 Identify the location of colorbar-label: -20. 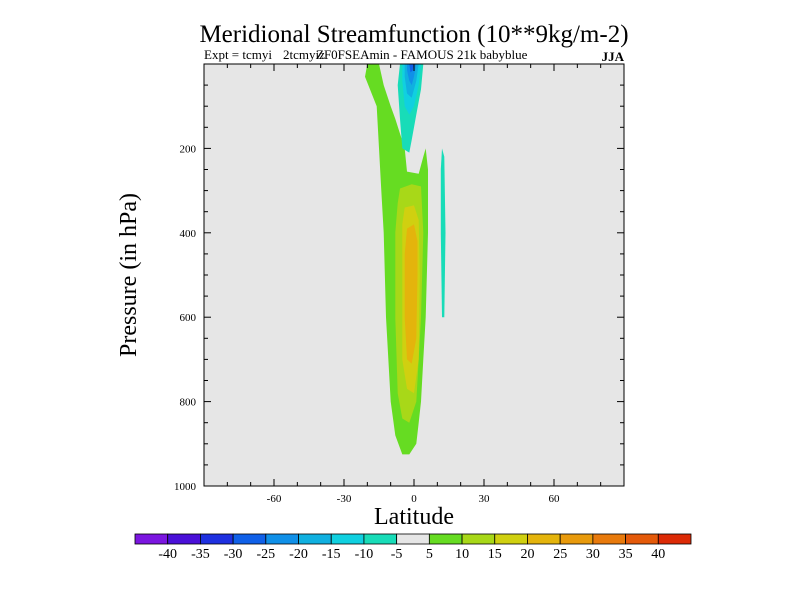
(298, 554).